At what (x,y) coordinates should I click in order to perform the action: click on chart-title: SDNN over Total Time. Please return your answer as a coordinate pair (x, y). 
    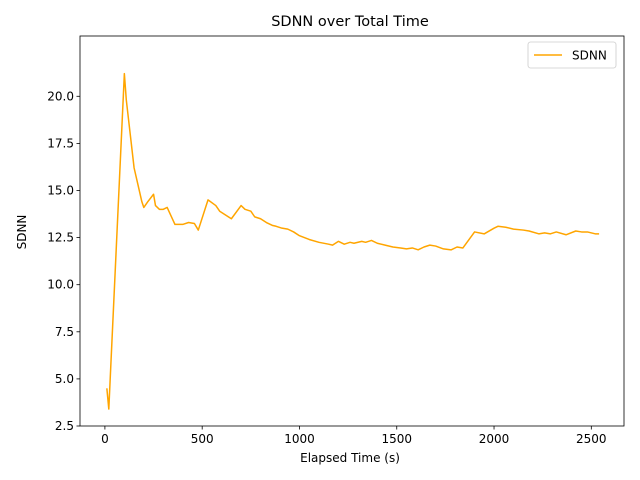
    Looking at the image, I should click on (350, 22).